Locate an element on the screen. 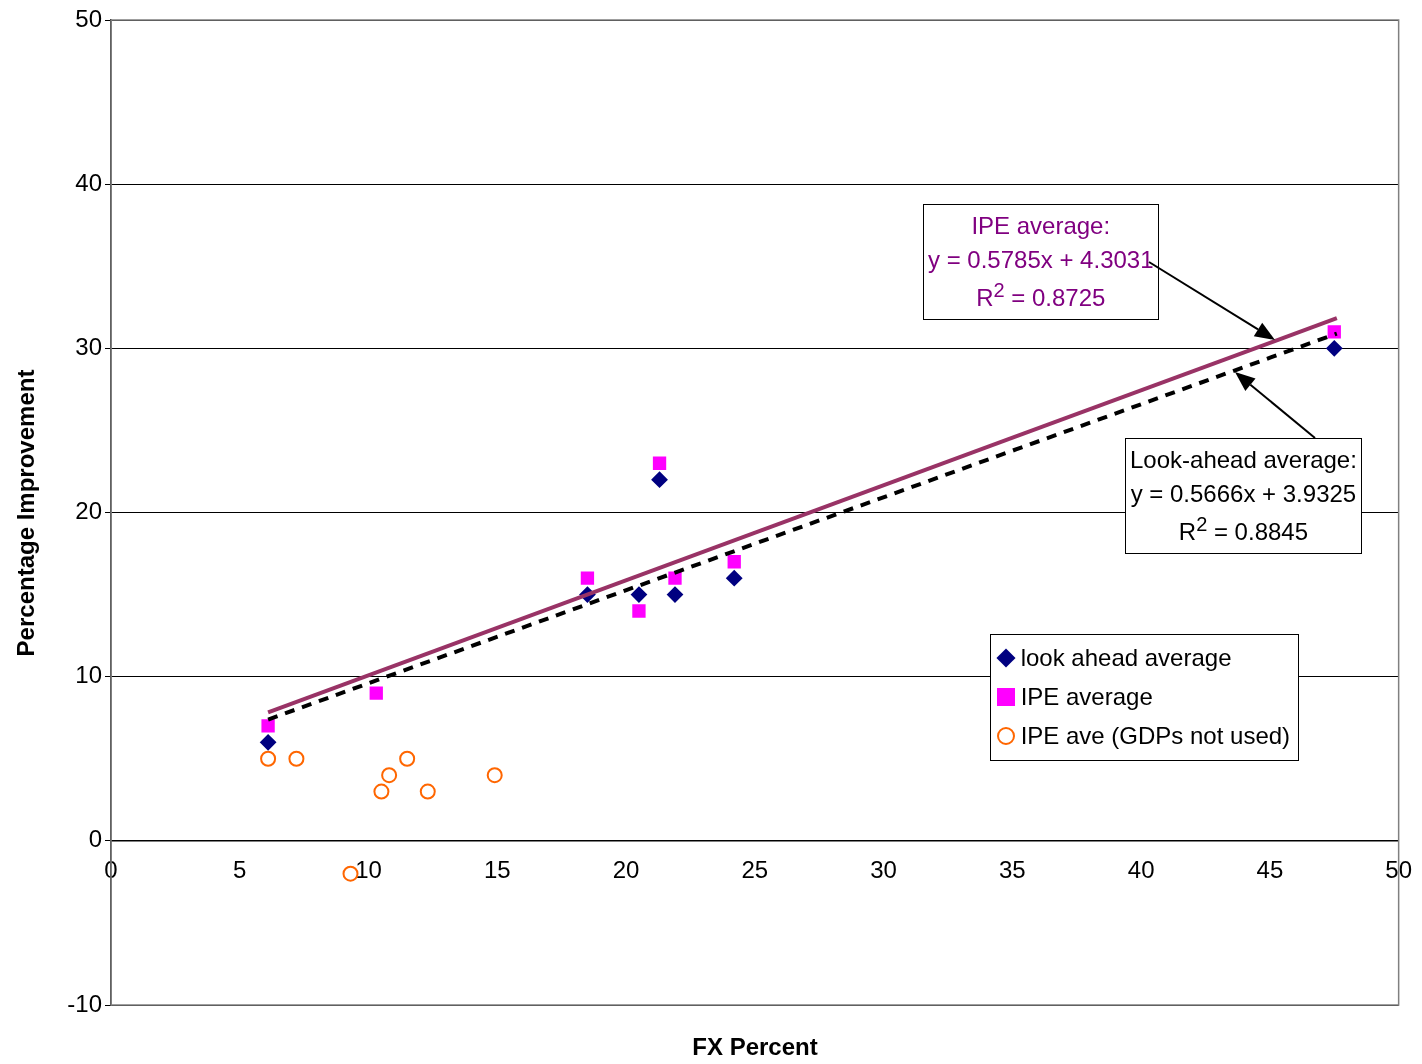 The image size is (1422, 1064). legend-label: IPE ave (GDPs not used) is located at coordinates (1155, 736).